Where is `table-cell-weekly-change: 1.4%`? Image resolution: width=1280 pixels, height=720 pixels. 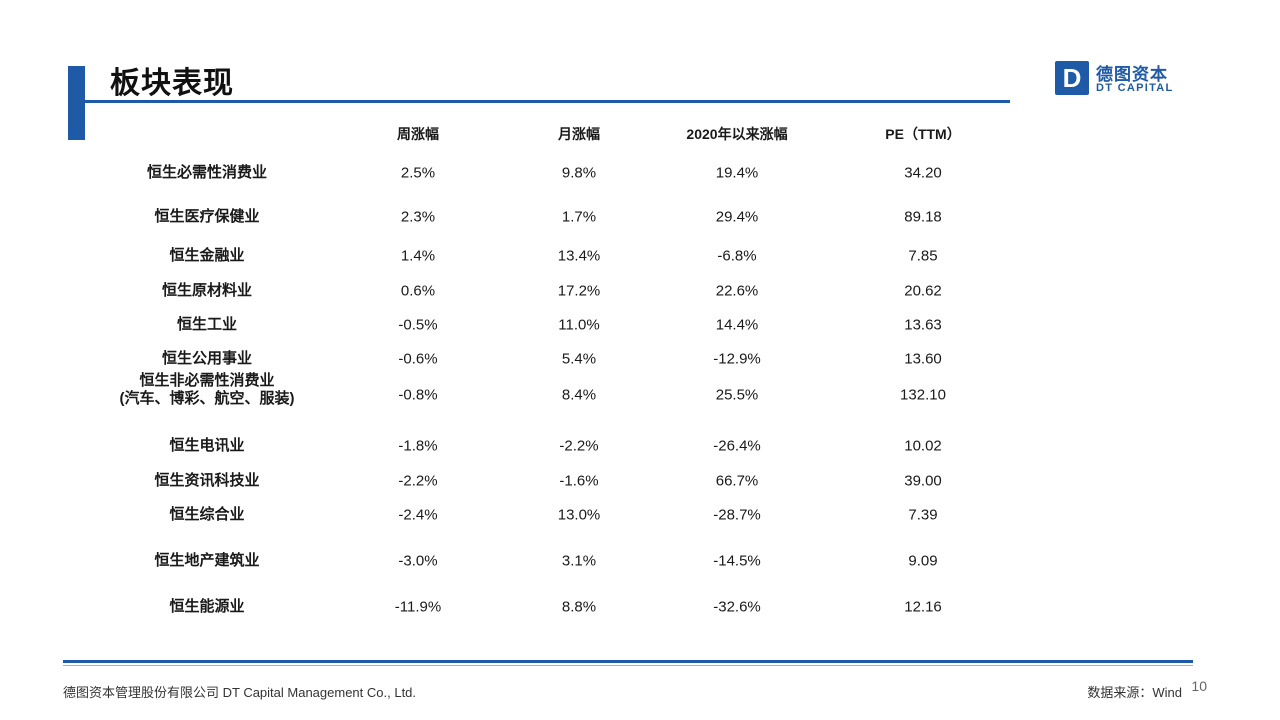
table-cell-weekly-change: 1.4% is located at coordinates (418, 256).